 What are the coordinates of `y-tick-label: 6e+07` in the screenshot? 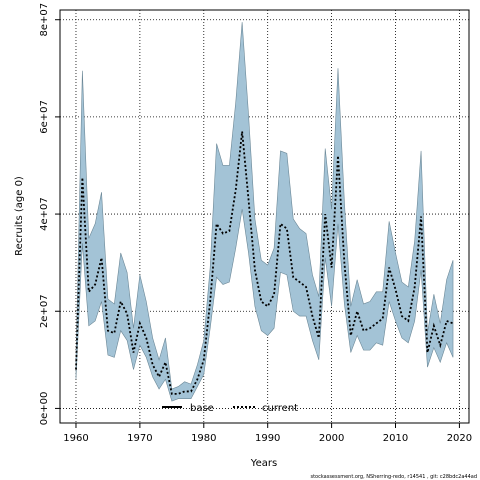 It's located at (44, 117).